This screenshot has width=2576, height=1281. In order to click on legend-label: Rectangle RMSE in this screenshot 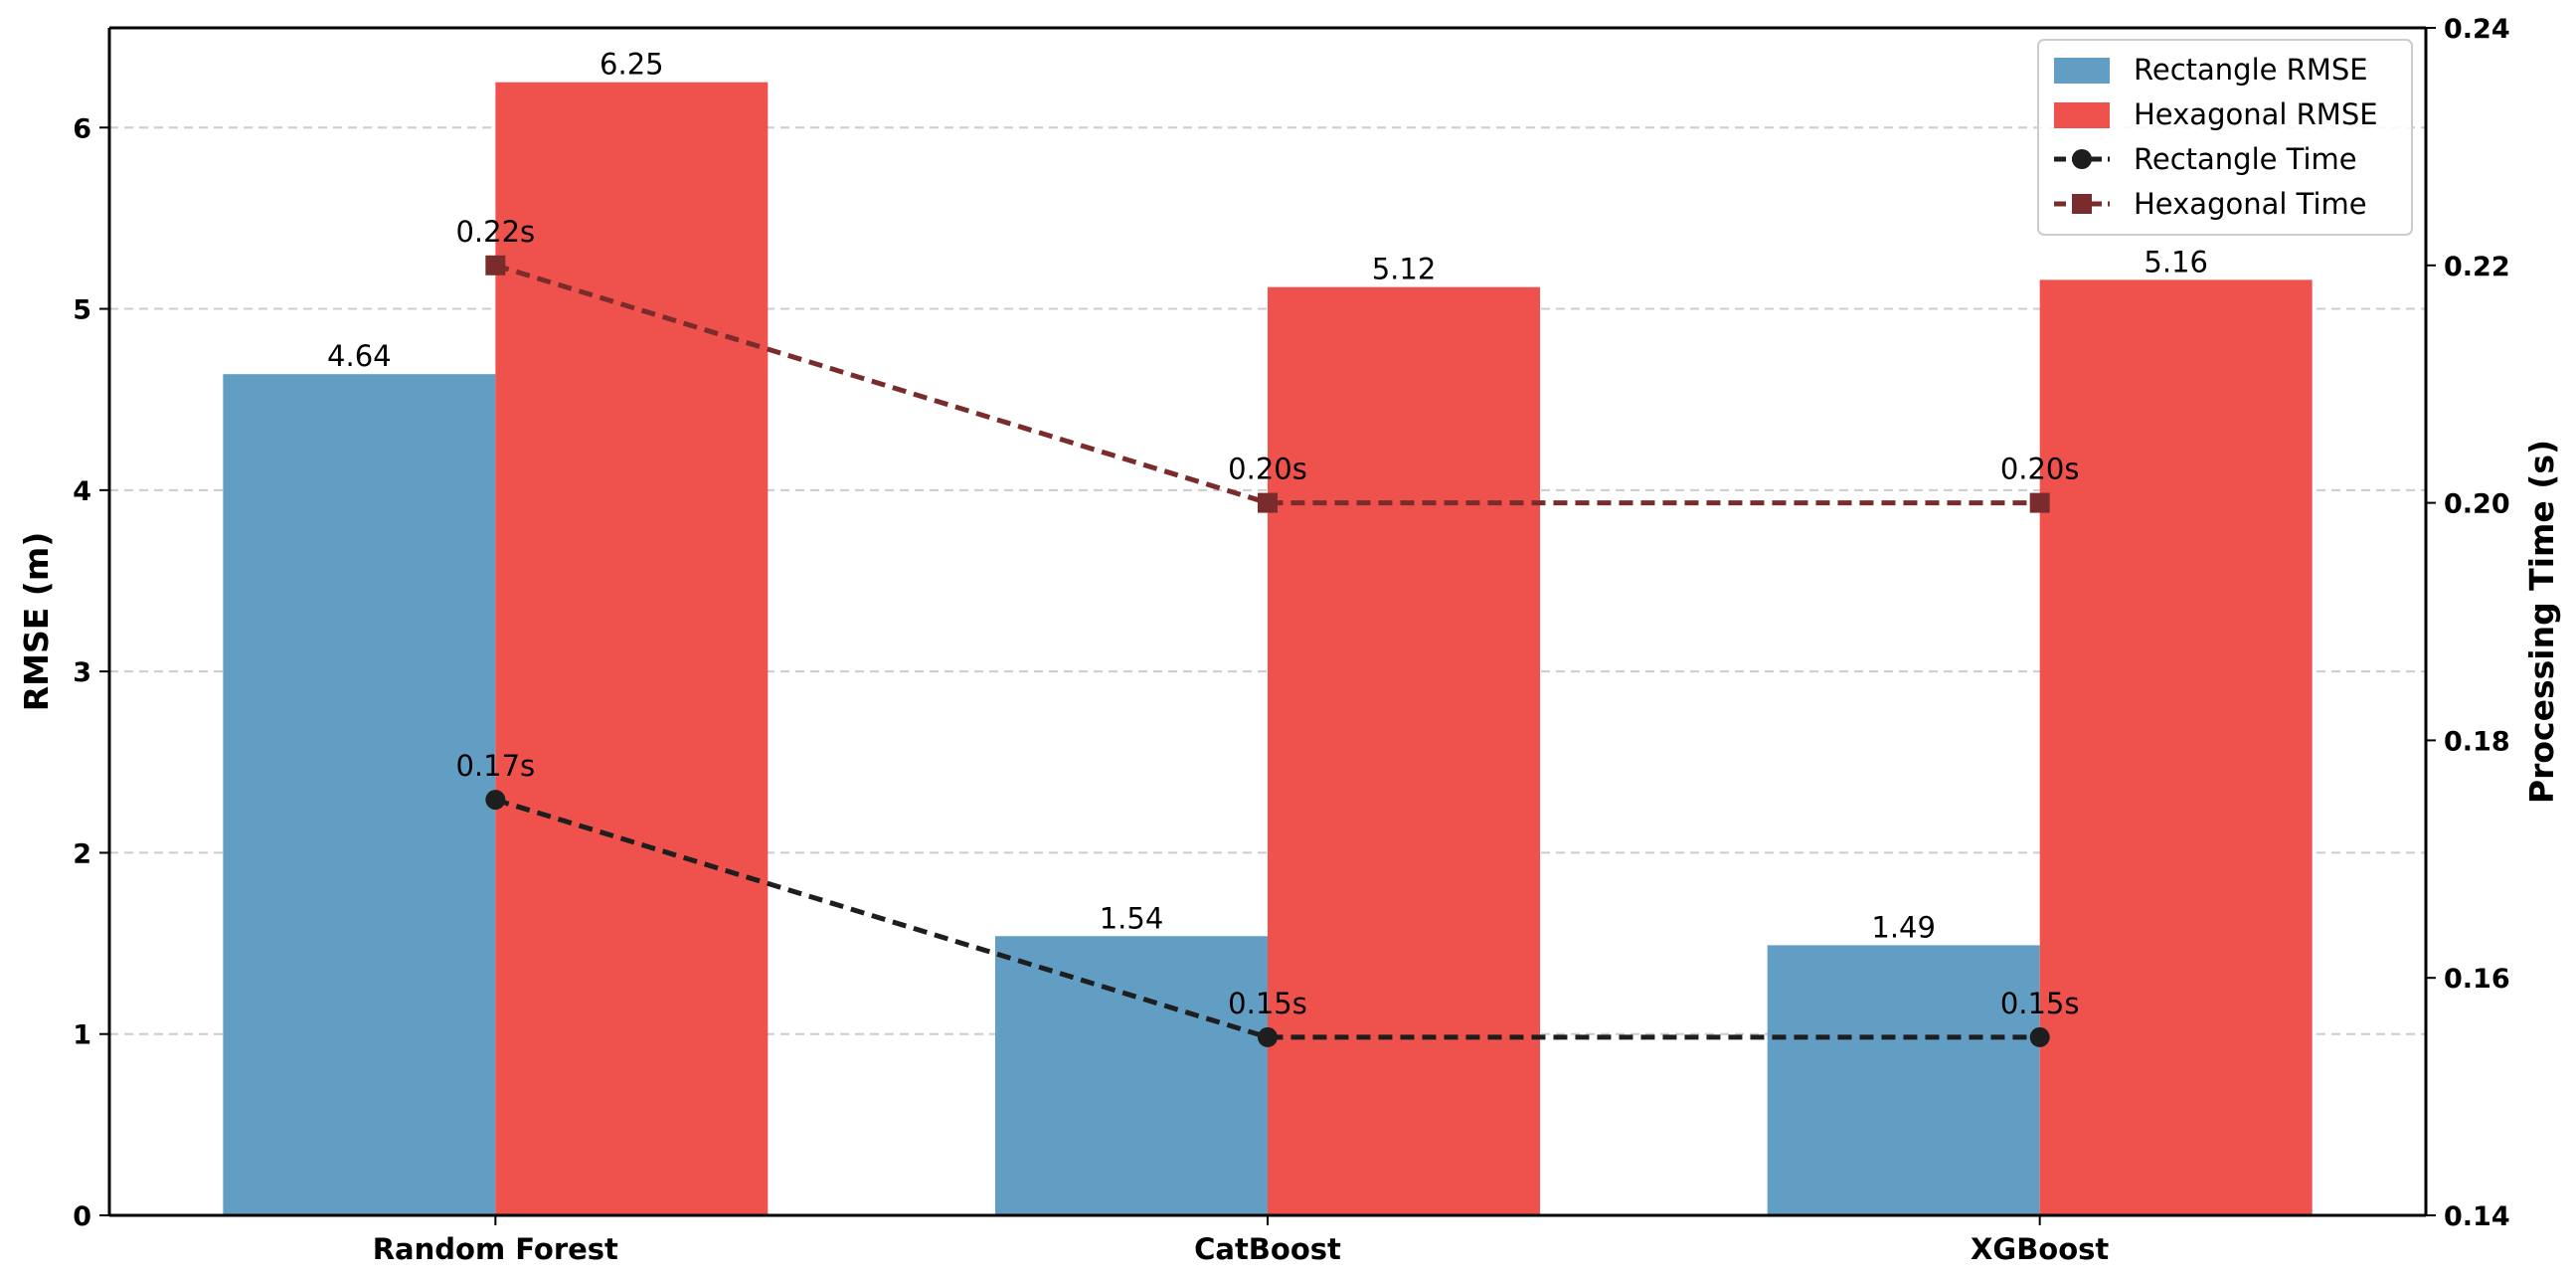, I will do `click(2251, 70)`.